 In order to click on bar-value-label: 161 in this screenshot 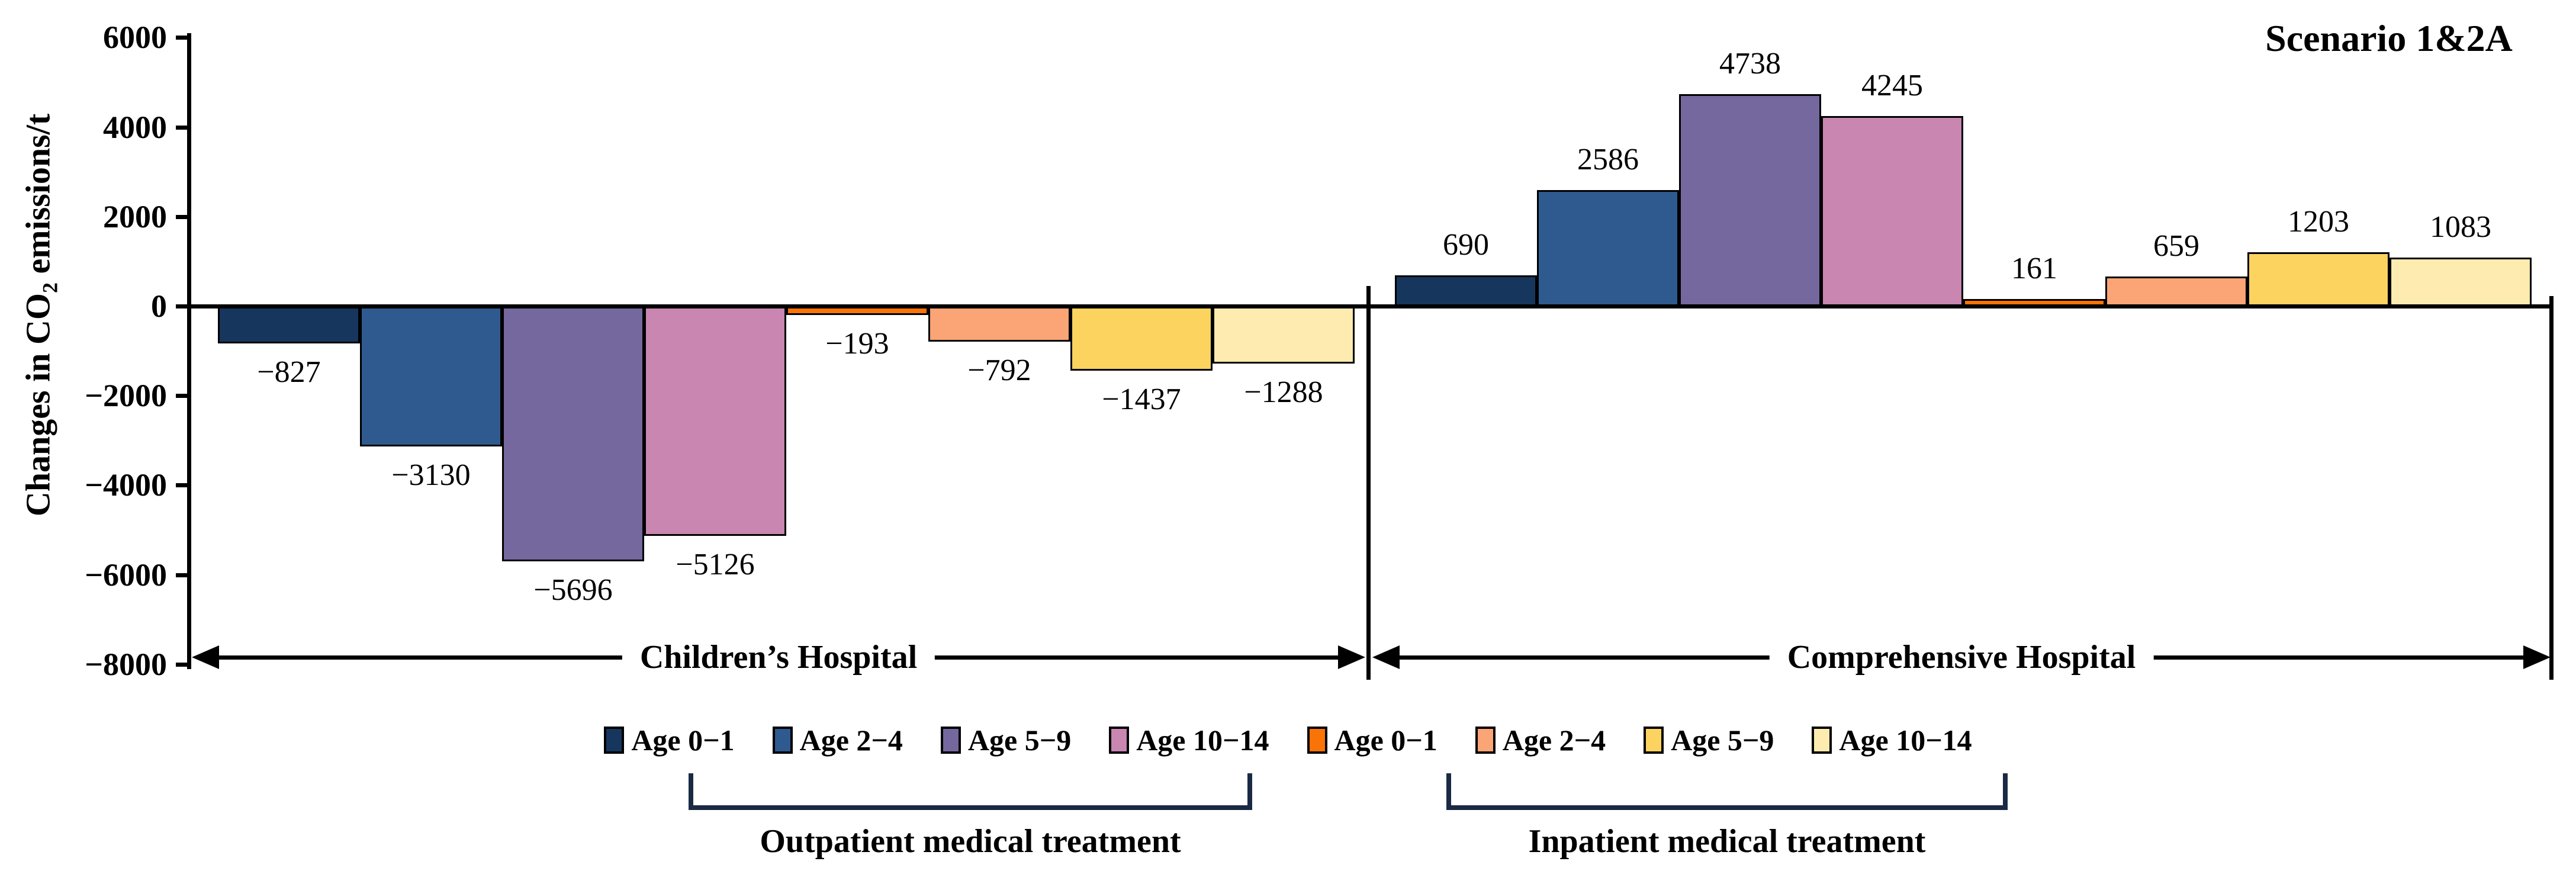, I will do `click(2034, 268)`.